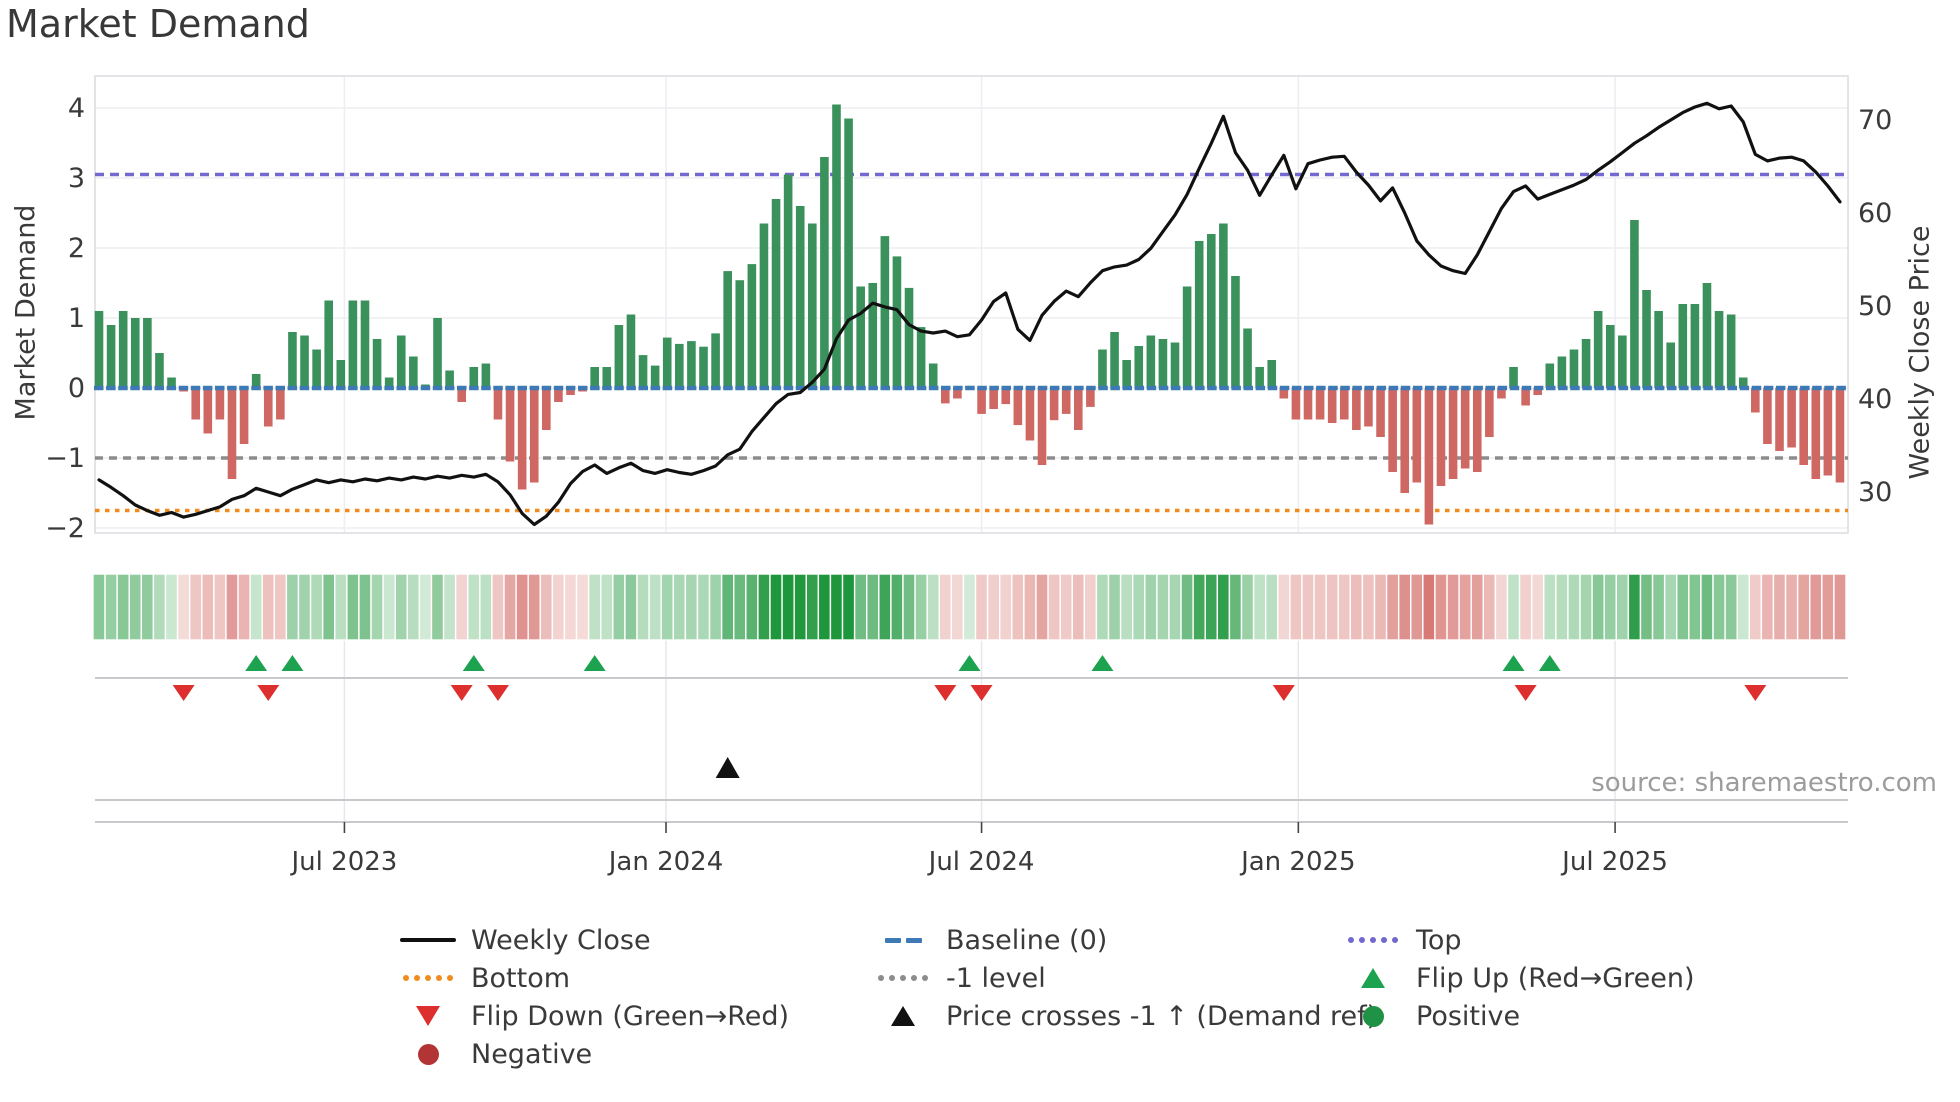 The height and width of the screenshot is (1102, 1960). What do you see at coordinates (1875, 306) in the screenshot?
I see `y-tick-label-right: 50` at bounding box center [1875, 306].